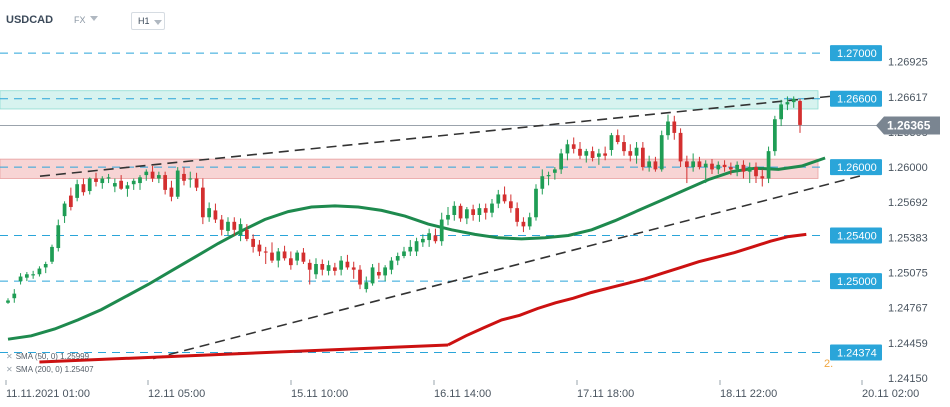  I want to click on price-level-label: 1.25400, so click(857, 237).